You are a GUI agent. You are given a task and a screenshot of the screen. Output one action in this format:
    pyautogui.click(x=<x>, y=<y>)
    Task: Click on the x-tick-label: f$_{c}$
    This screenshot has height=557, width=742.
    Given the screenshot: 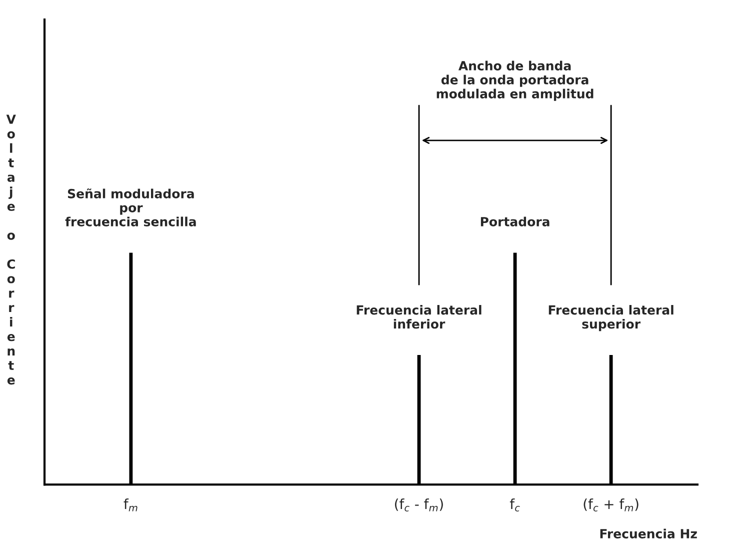 What is the action you would take?
    pyautogui.click(x=515, y=505)
    